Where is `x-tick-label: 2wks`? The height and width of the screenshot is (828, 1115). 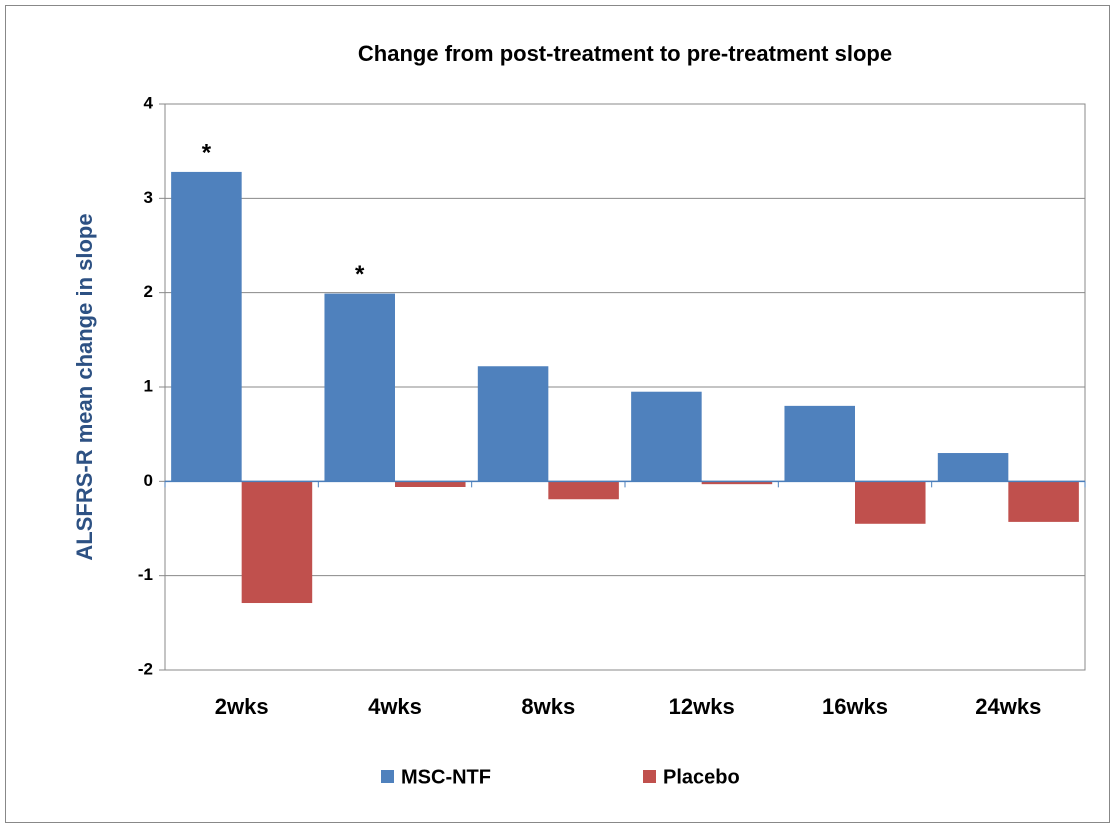 x-tick-label: 2wks is located at coordinates (242, 706).